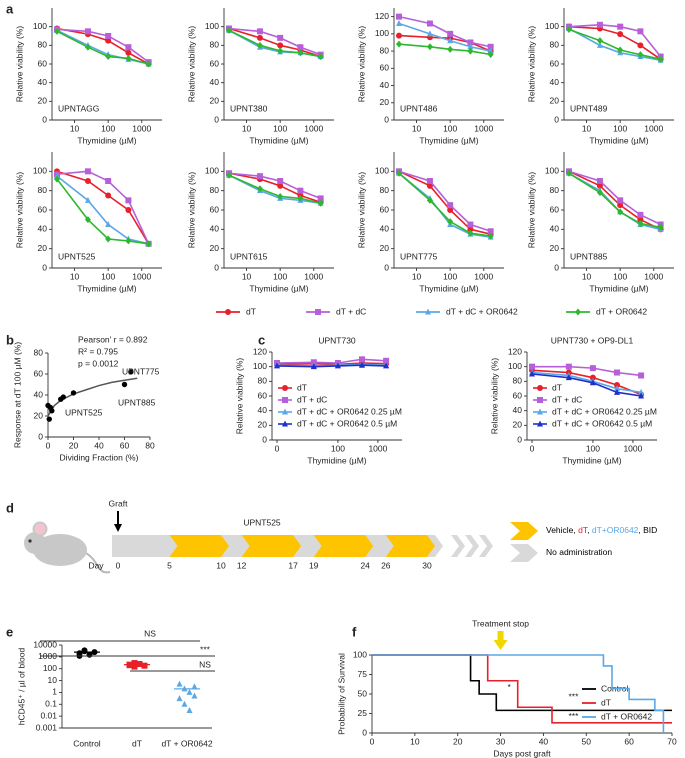 The width and height of the screenshot is (685, 758). What do you see at coordinates (141, 371) in the screenshot?
I see `point-label: UPNT775` at bounding box center [141, 371].